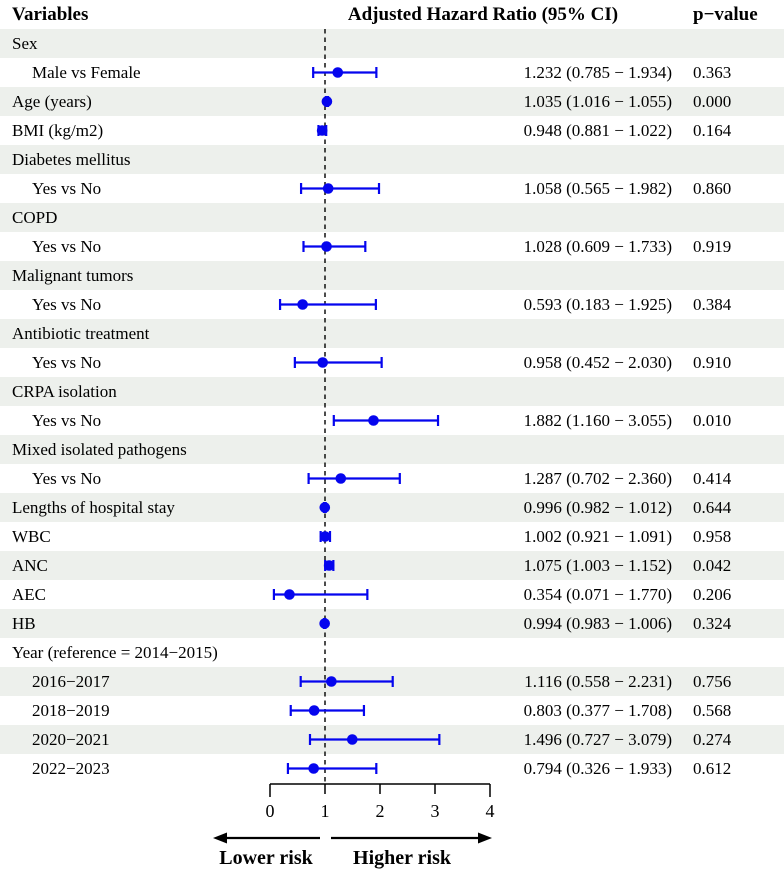  I want to click on row-estimate-text: 1.035 (1.016 − 1.055), so click(597, 101).